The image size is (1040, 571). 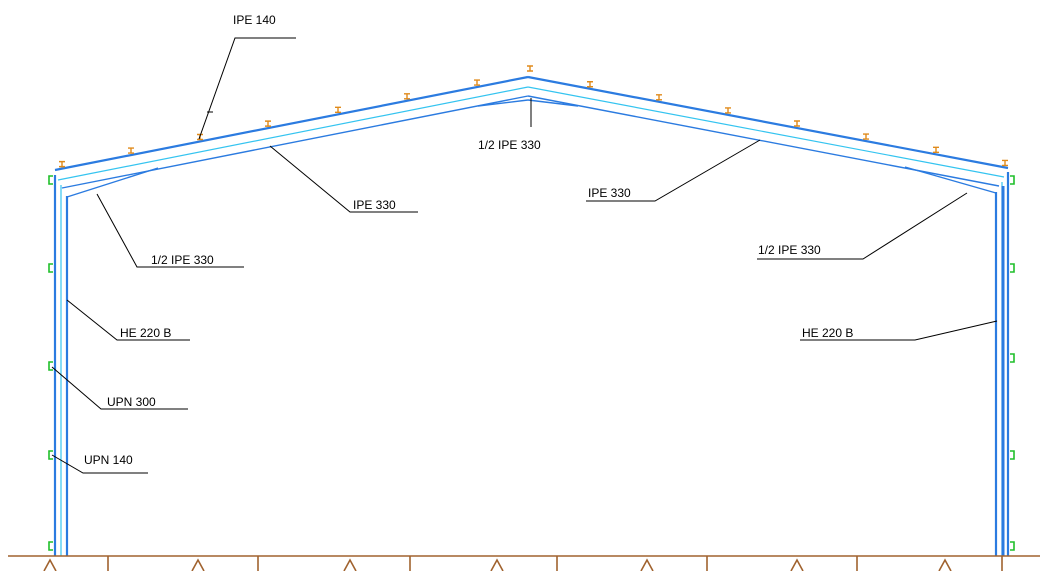 I want to click on leader-top-purlin, so click(x=247, y=88).